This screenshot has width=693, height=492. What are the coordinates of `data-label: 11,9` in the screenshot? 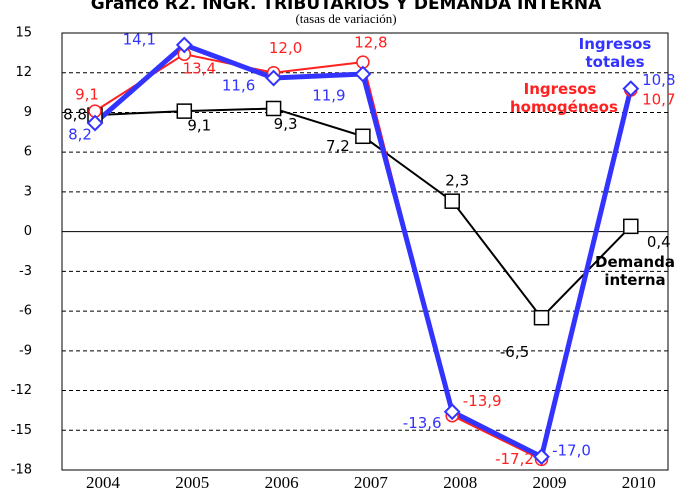 It's located at (328, 96).